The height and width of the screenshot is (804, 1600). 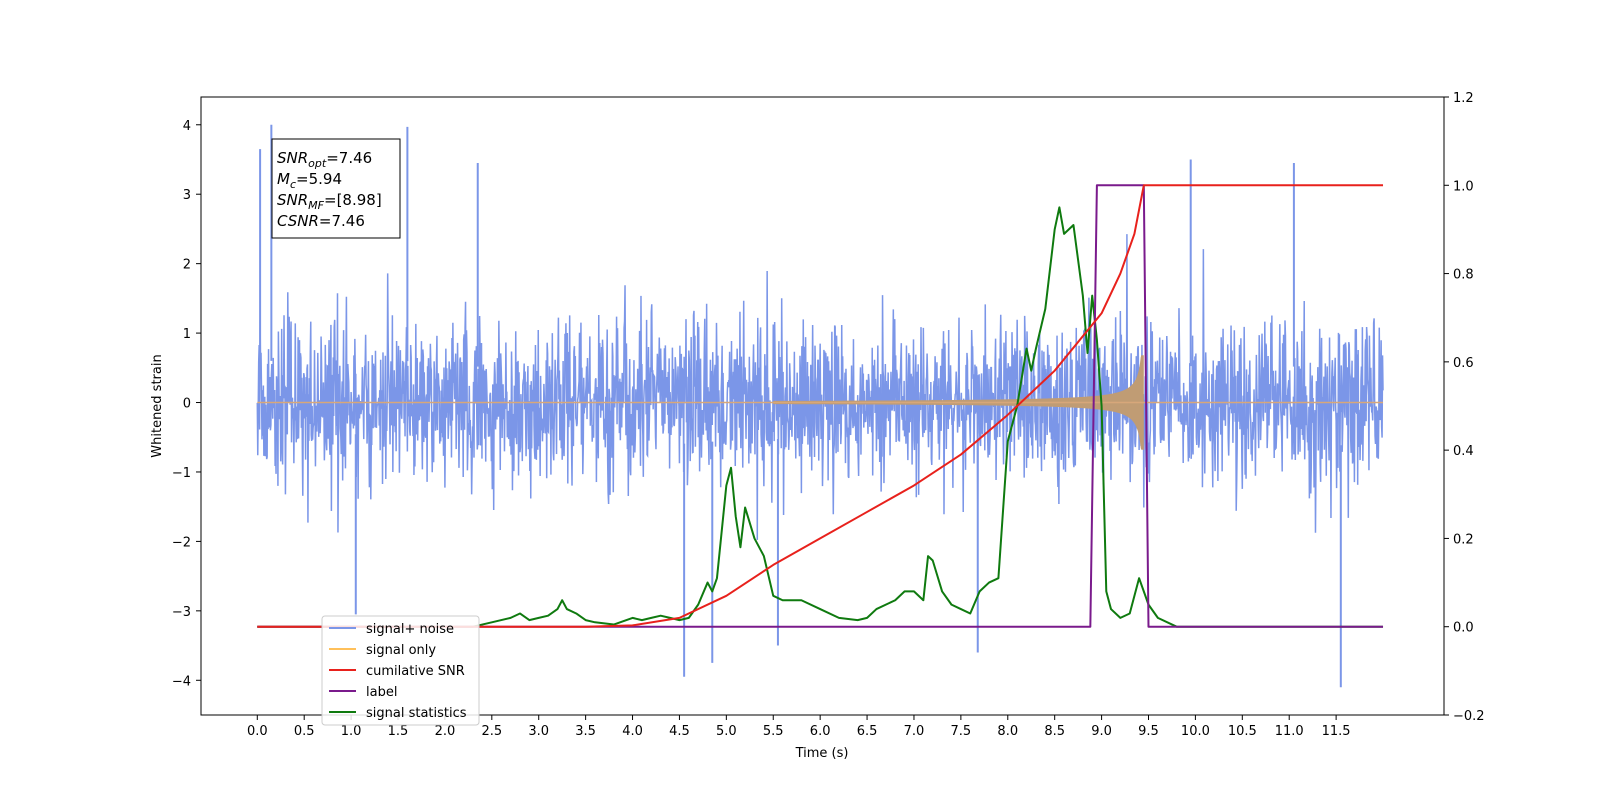 What do you see at coordinates (491, 731) in the screenshot?
I see `x-tick-label: 2.5` at bounding box center [491, 731].